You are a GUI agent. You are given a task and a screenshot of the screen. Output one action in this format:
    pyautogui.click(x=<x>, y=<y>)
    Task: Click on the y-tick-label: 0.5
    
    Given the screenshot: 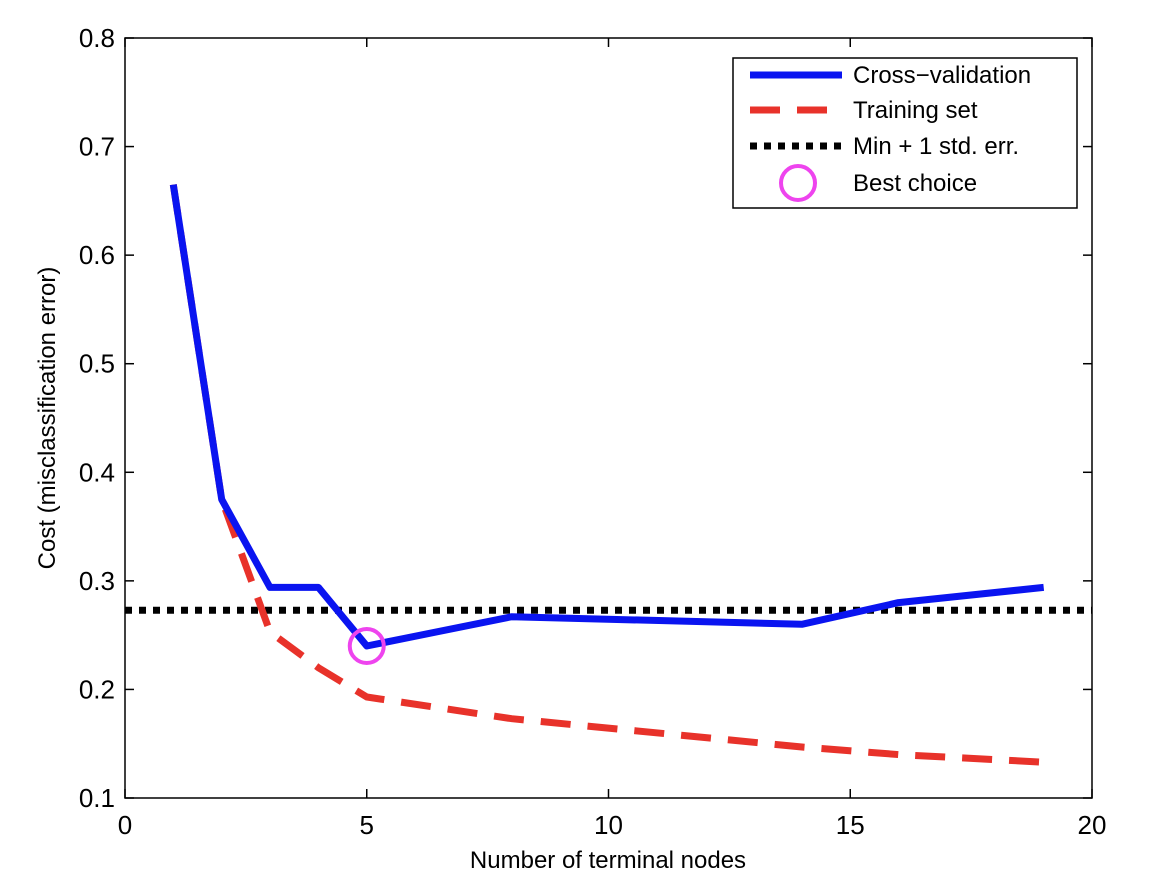 What is the action you would take?
    pyautogui.click(x=97, y=364)
    